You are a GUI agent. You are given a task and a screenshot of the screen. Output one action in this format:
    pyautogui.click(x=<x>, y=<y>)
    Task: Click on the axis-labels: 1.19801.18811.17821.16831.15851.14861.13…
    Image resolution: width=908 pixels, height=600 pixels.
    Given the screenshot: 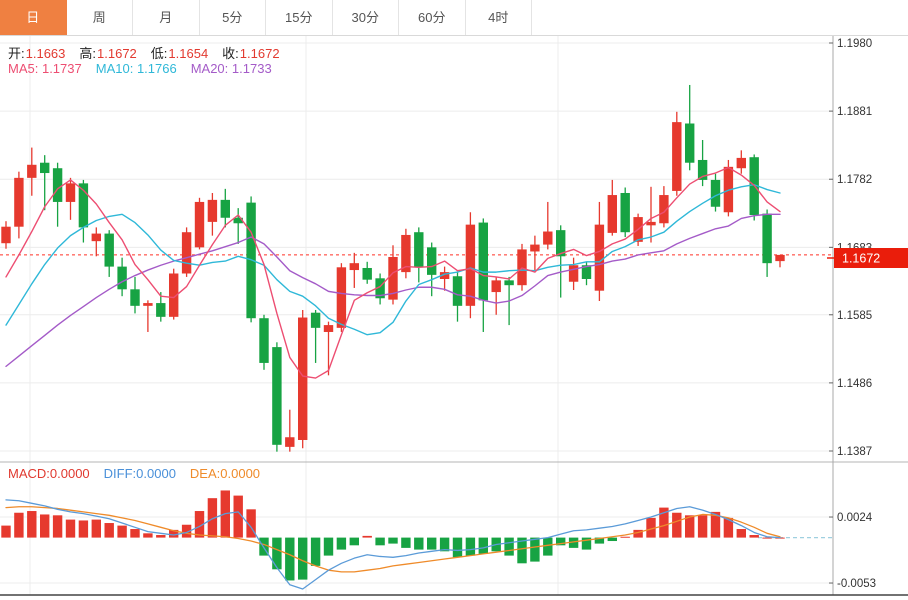 What is the action you would take?
    pyautogui.click(x=852, y=314)
    